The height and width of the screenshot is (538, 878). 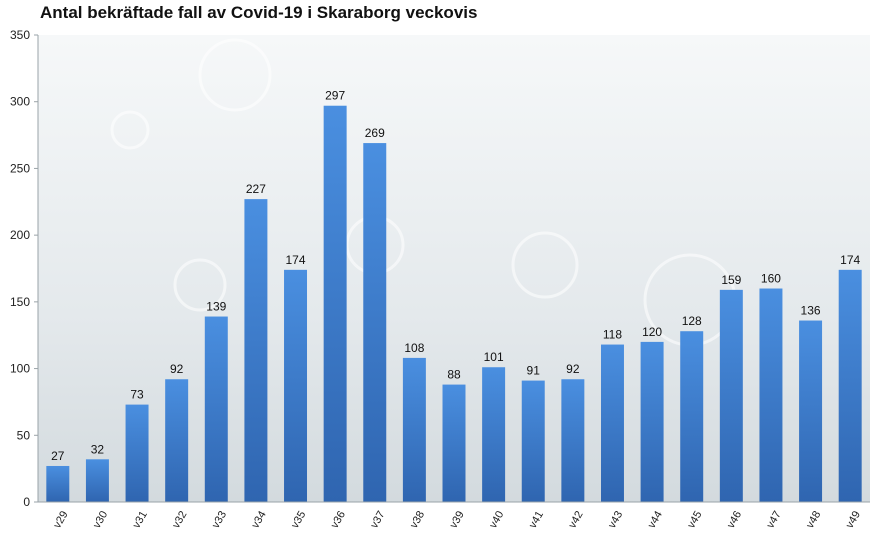 I want to click on x-tick-label-v47: v47, so click(x=774, y=519).